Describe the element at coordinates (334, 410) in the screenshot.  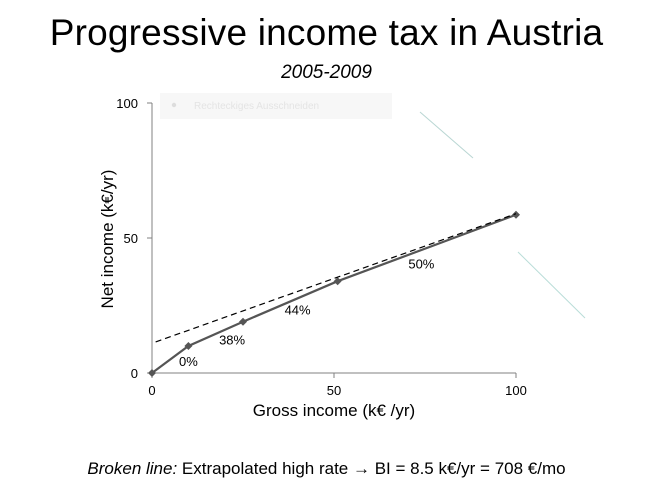
I see `x-axis-label: Gross income (k€ /yr)` at that location.